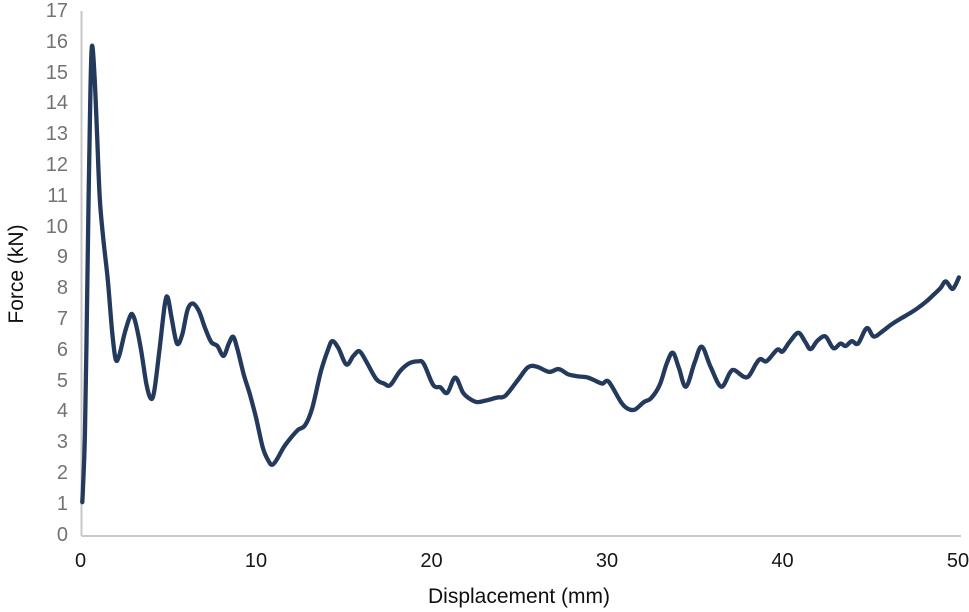 Image resolution: width=969 pixels, height=612 pixels. I want to click on y-tick-label: 13, so click(56, 134).